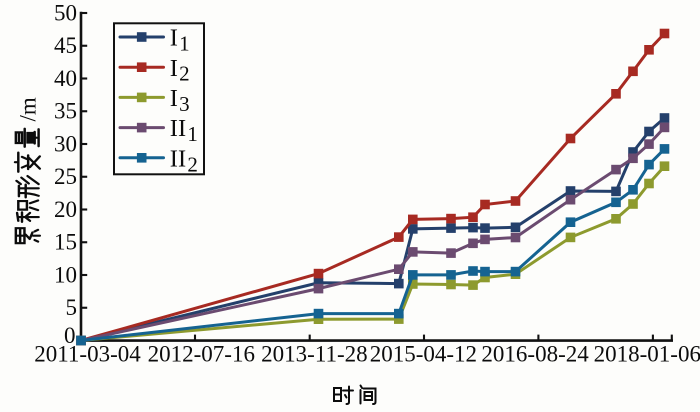 This screenshot has width=700, height=412. Describe the element at coordinates (65, 143) in the screenshot. I see `svg-text: 30` at that location.